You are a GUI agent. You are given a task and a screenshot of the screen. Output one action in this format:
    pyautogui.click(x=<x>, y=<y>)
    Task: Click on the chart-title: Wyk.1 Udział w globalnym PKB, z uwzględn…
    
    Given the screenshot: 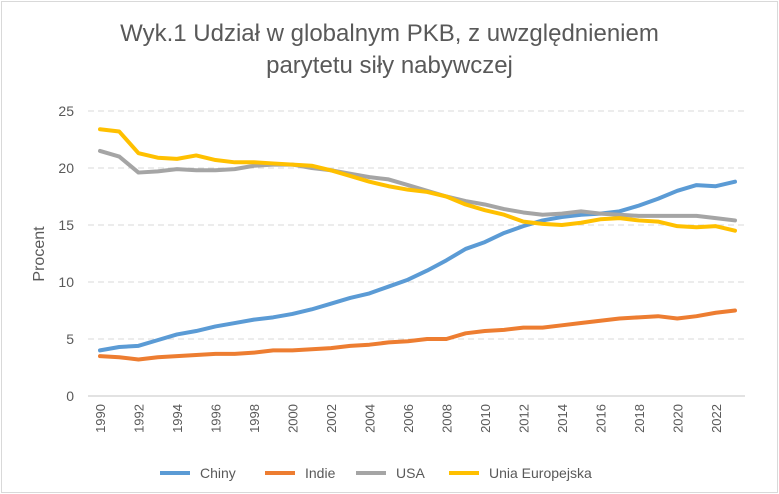 What is the action you would take?
    pyautogui.click(x=389, y=50)
    